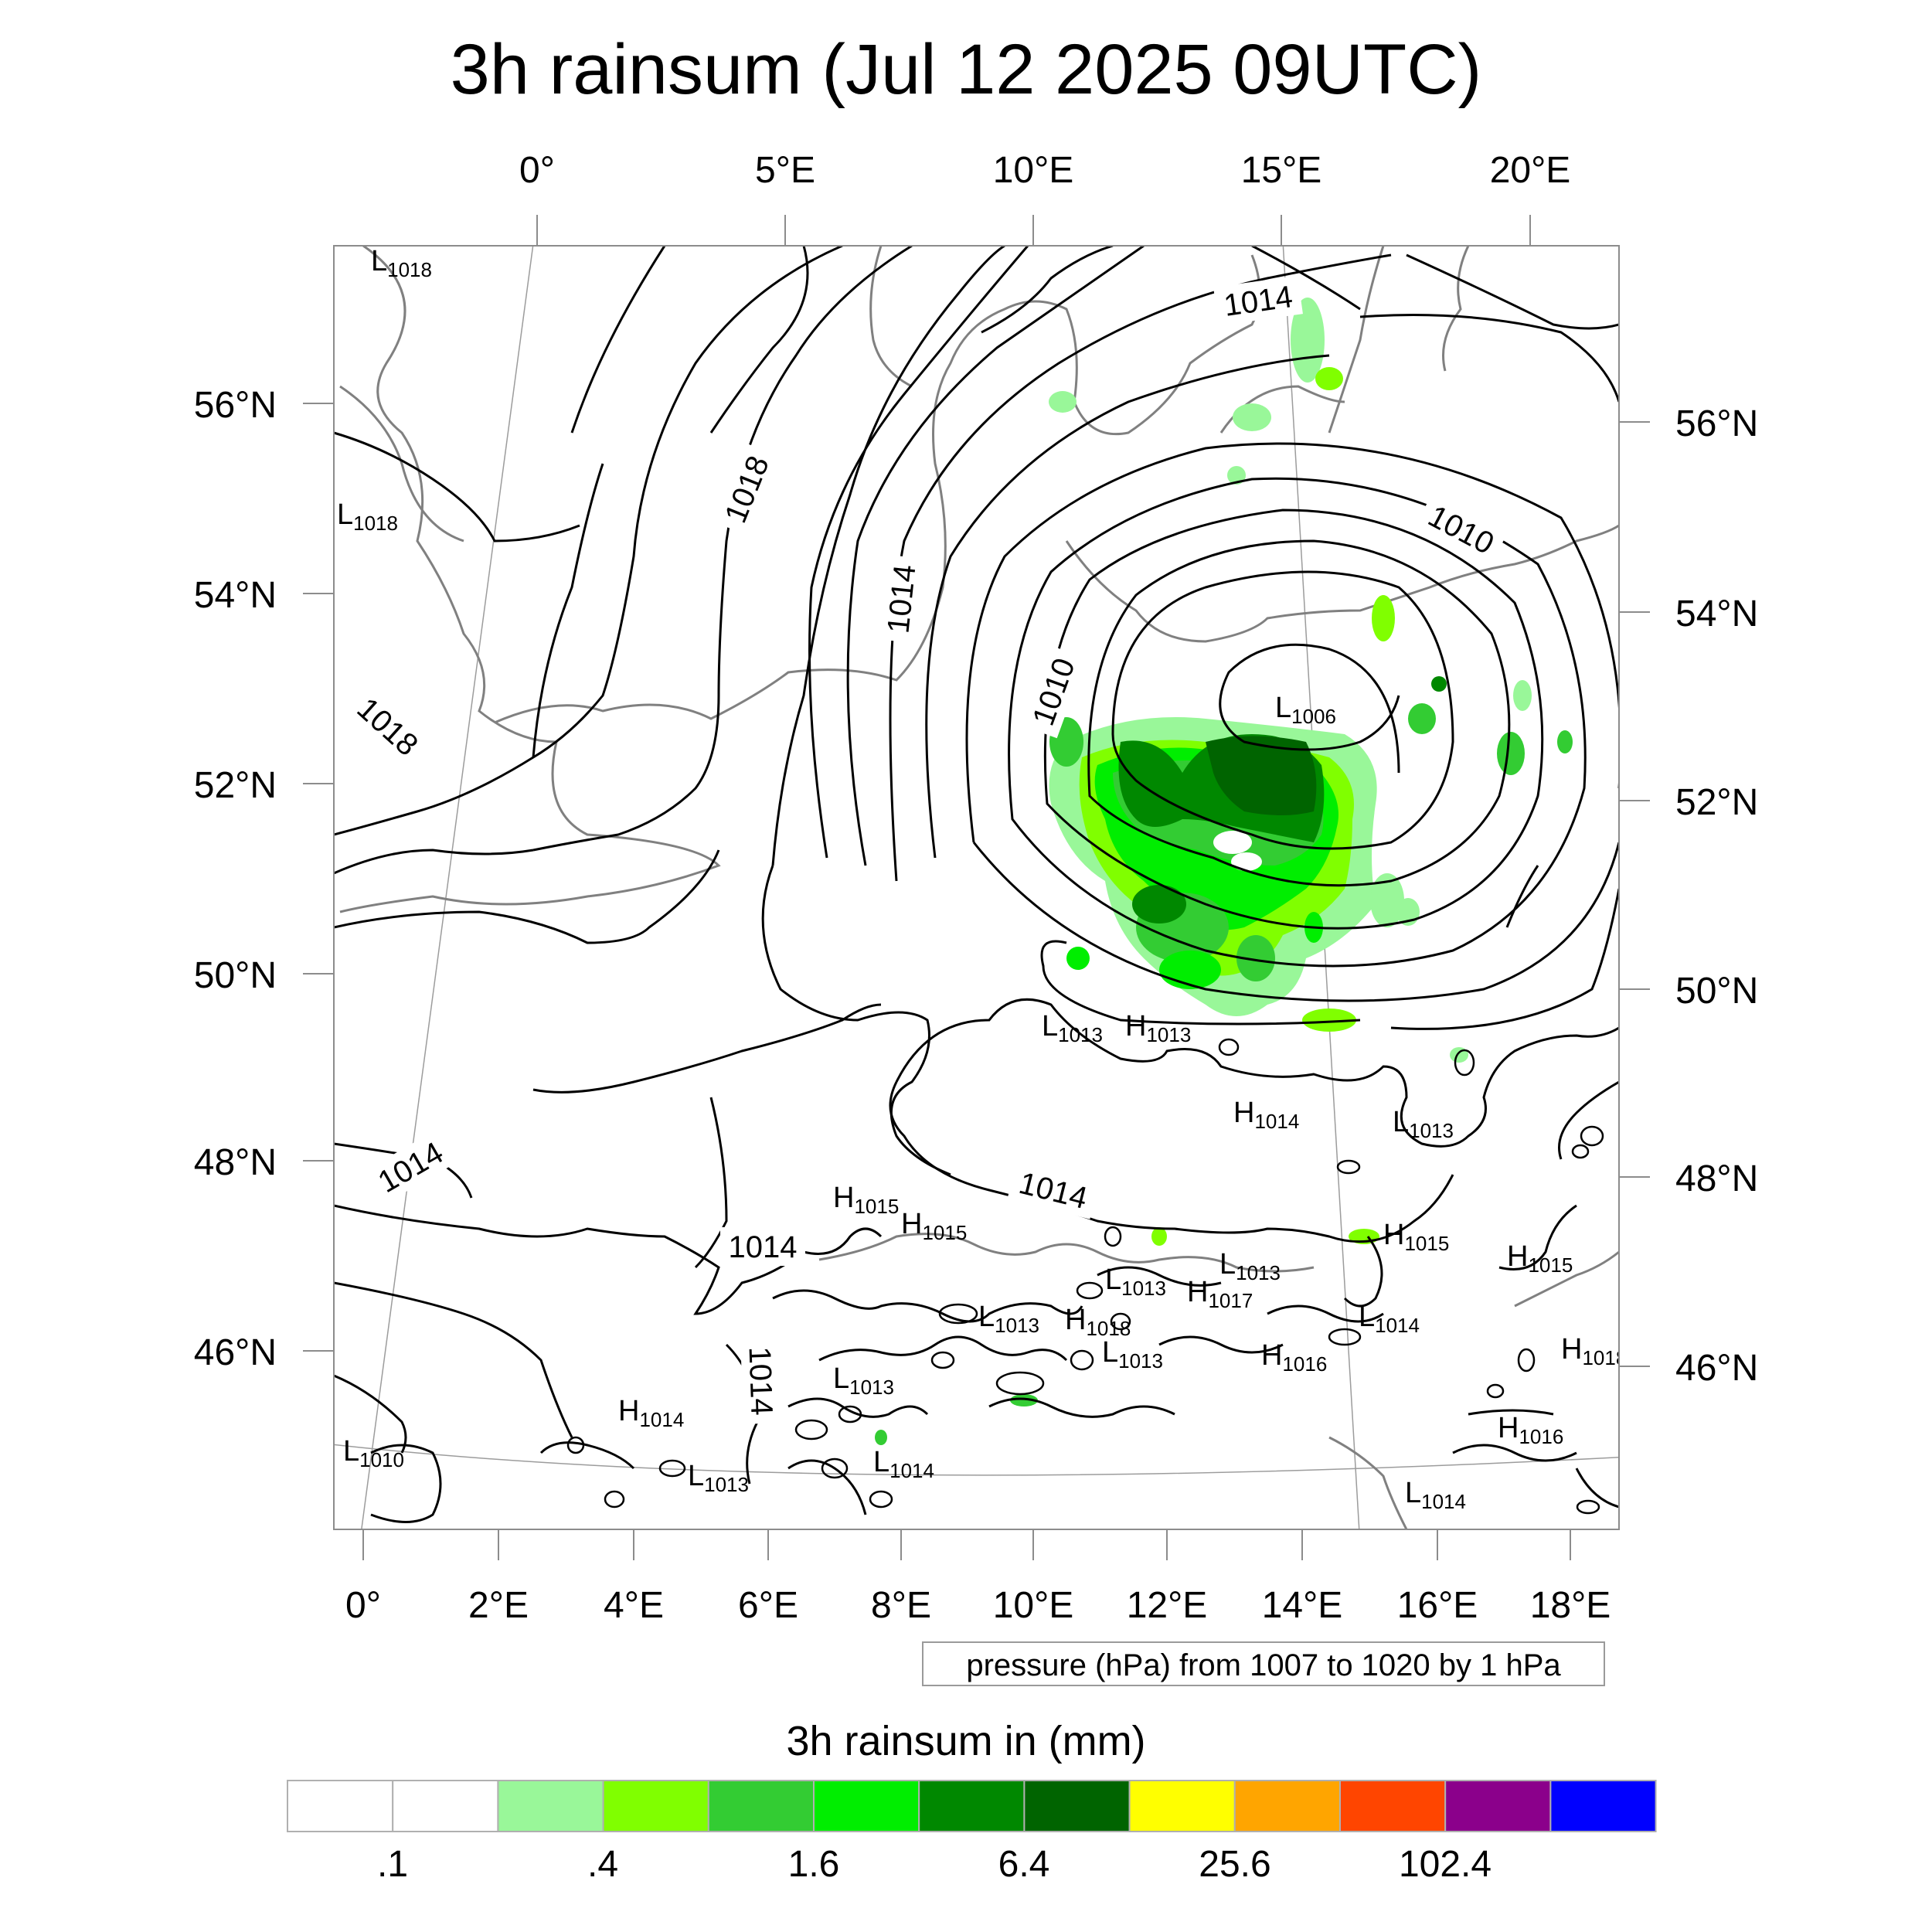 Image resolution: width=1932 pixels, height=1932 pixels. I want to click on small-contours, so click(1085, 1276).